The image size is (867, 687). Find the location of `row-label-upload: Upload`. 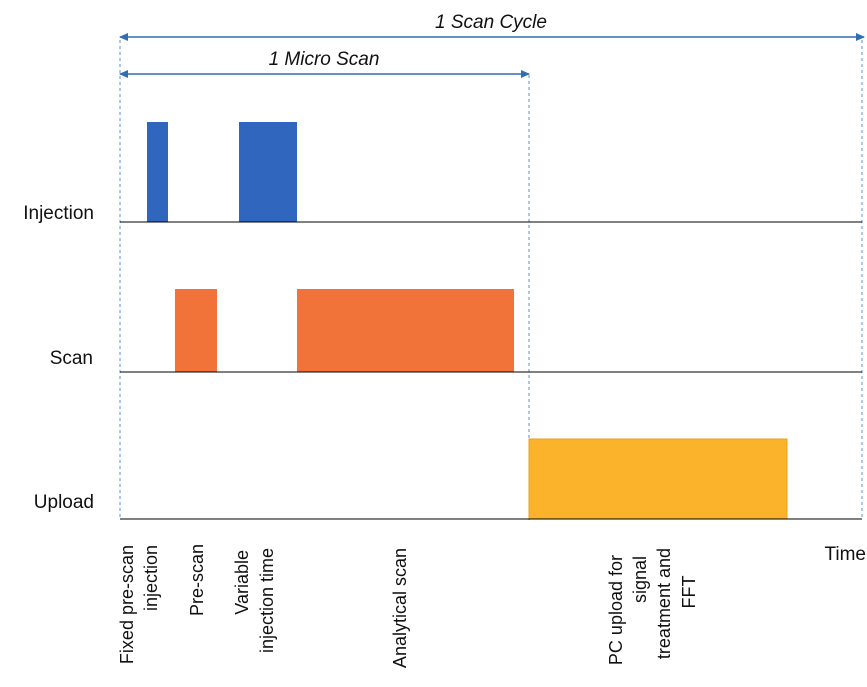

row-label-upload: Upload is located at coordinates (64, 502).